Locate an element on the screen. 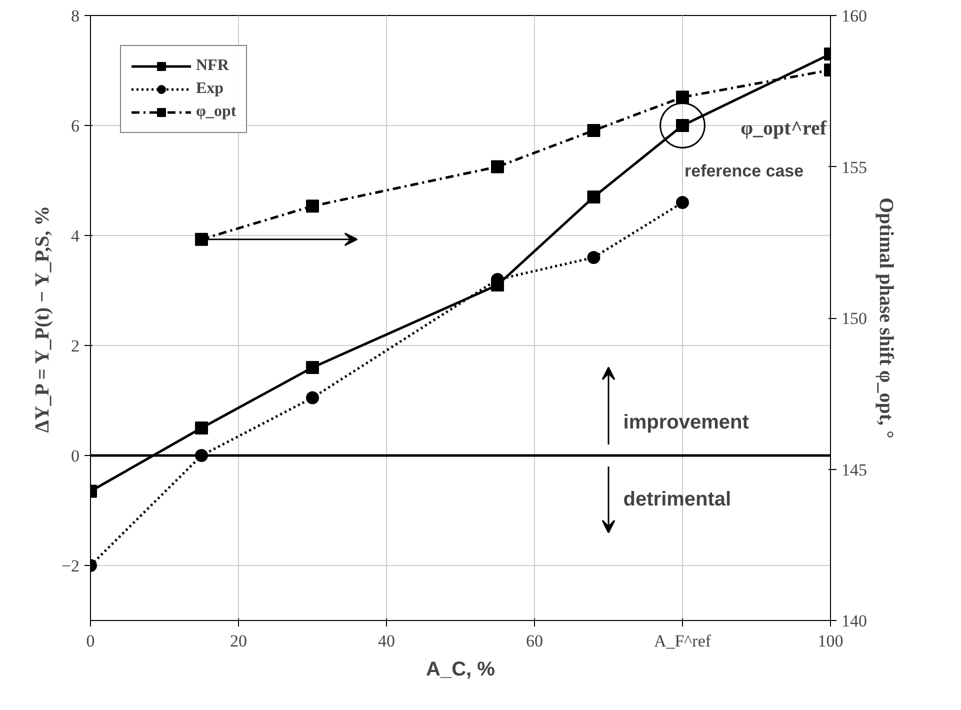 The width and height of the screenshot is (961, 710). annotation: reference case is located at coordinates (744, 171).